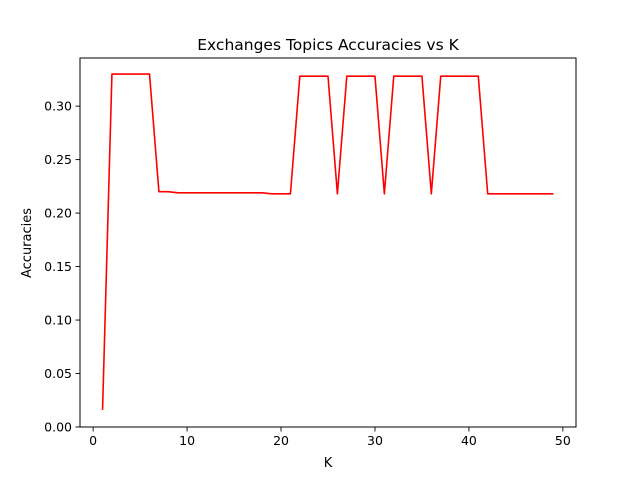 The image size is (640, 480). I want to click on chart-title: Exchanges Topics Accuracies vs K, so click(328, 45).